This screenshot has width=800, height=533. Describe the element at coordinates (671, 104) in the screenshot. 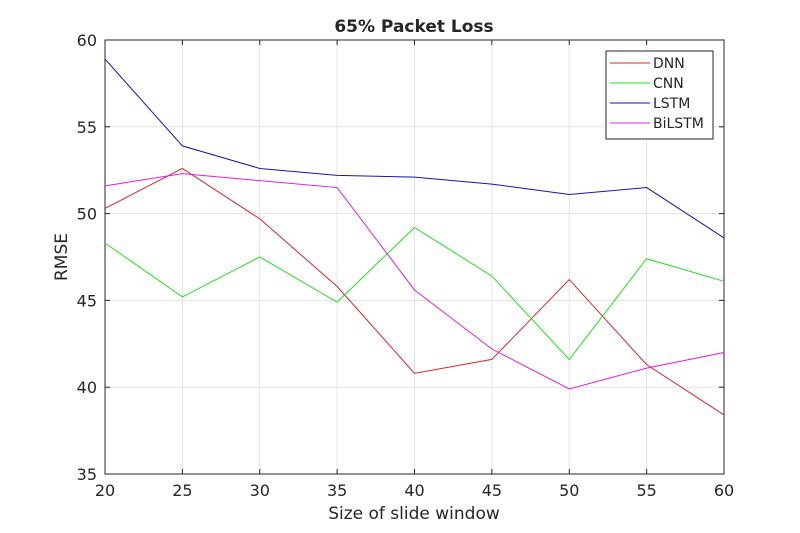

I see `legend-label-lstm: LSTM` at that location.